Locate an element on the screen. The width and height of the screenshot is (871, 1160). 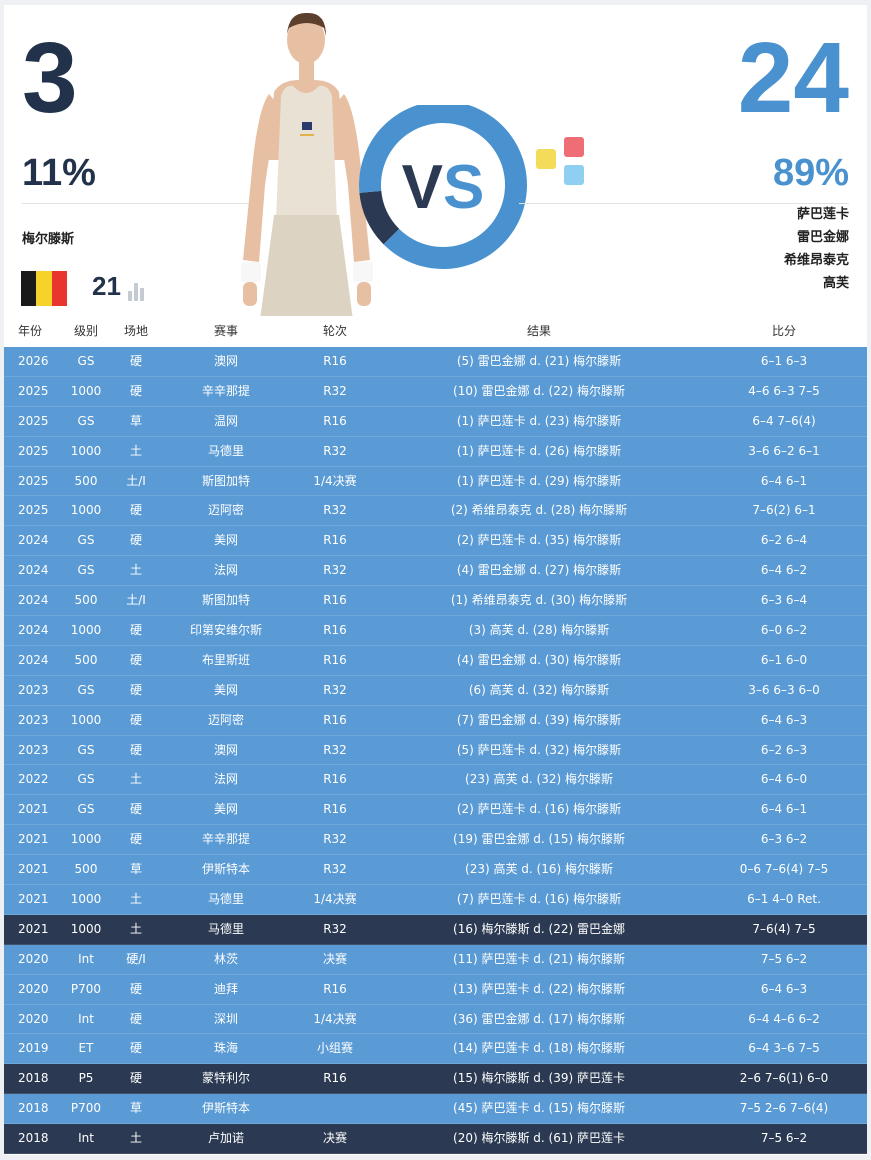
left-player-name: 梅尔滕斯 is located at coordinates (48, 239).